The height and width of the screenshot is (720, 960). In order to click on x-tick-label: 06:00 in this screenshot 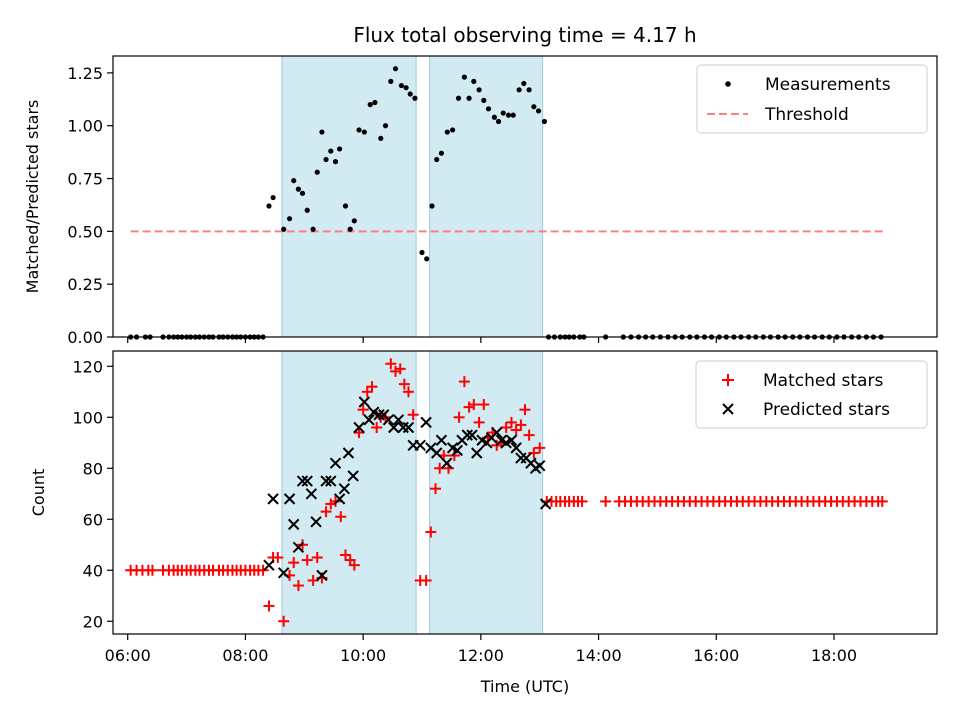, I will do `click(128, 655)`.